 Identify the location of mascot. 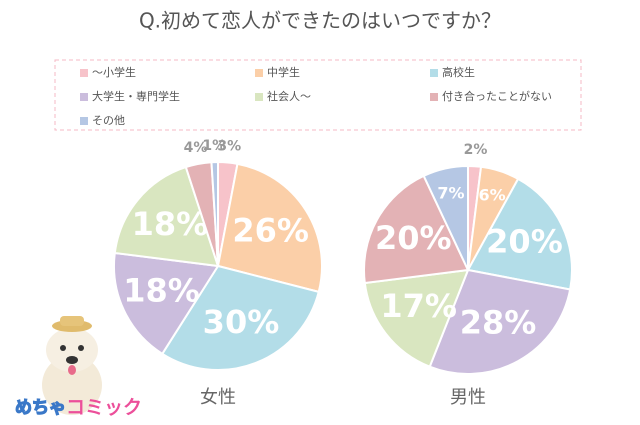
(72, 365).